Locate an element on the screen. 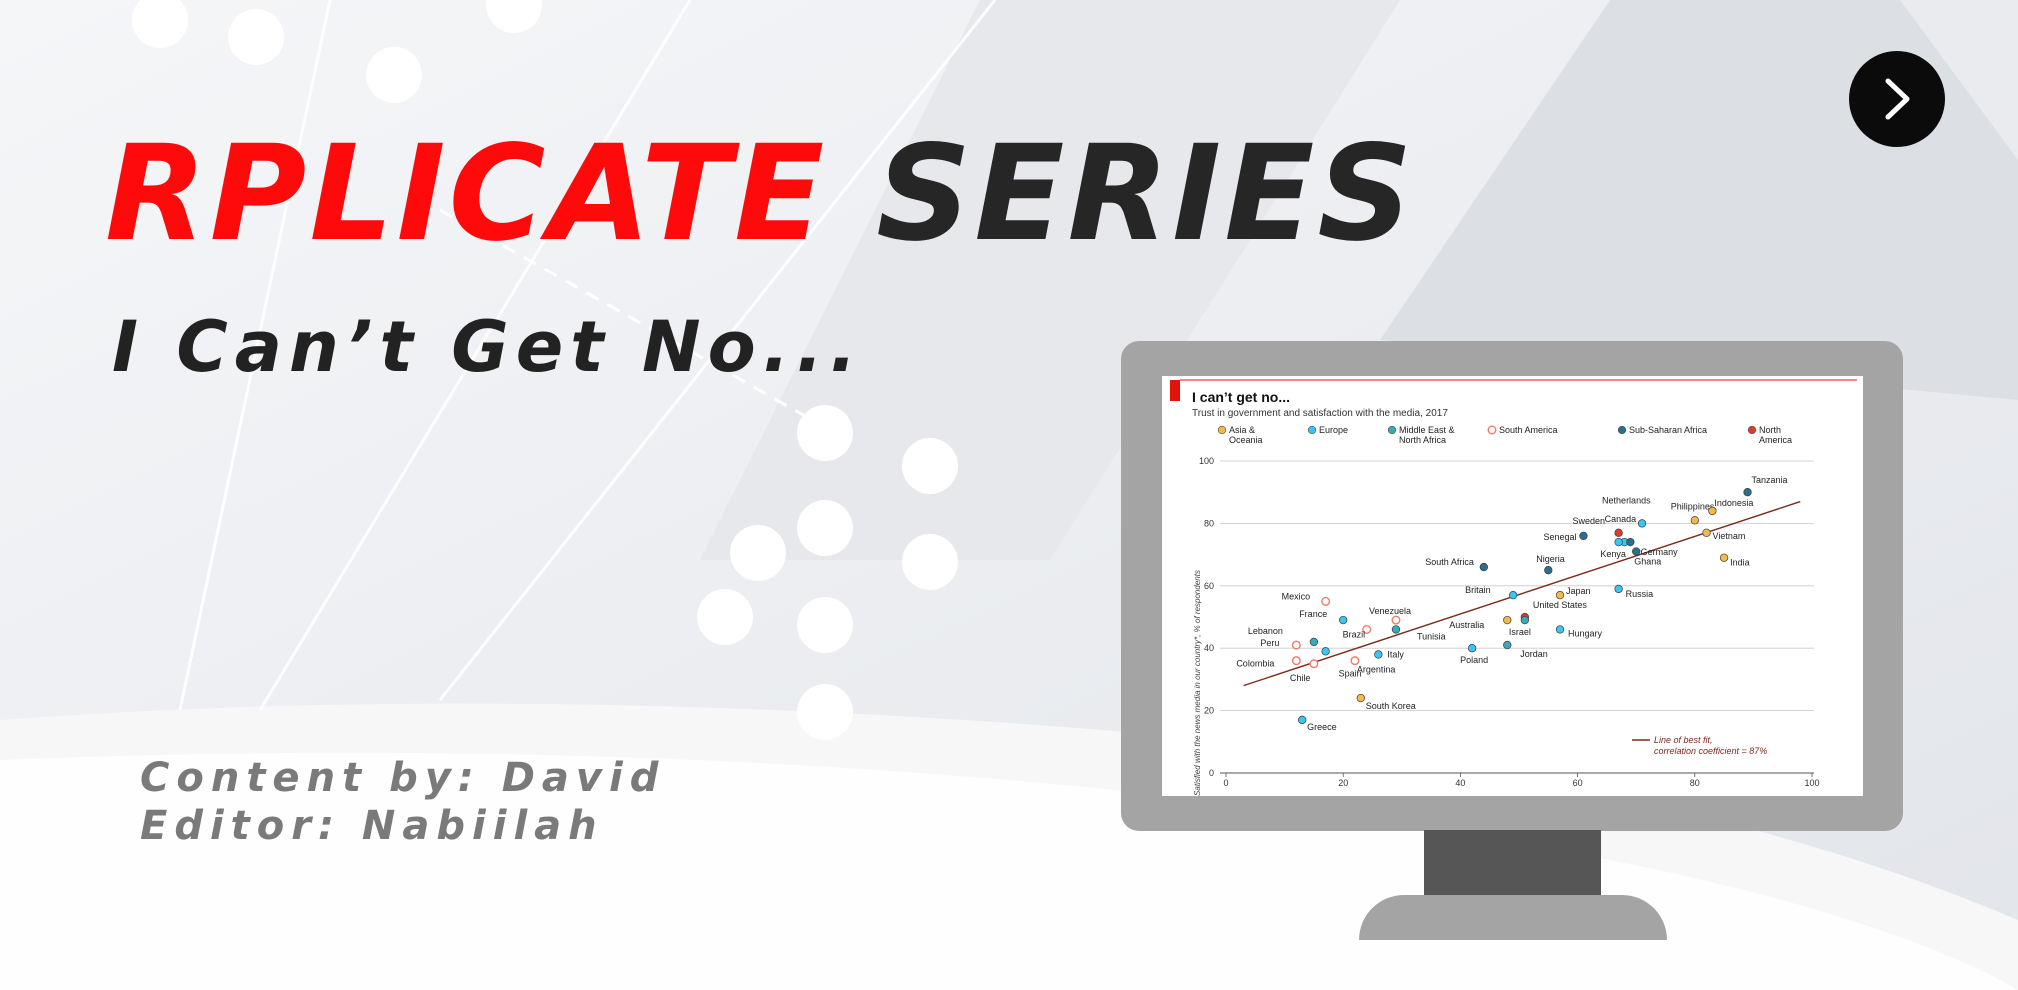 The width and height of the screenshot is (2018, 990). legend-label: Middle East & is located at coordinates (1427, 430).